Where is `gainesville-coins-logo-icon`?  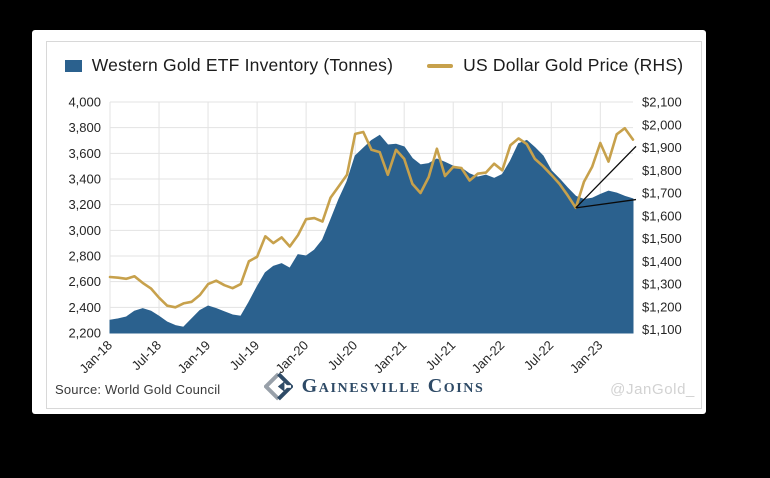
gainesville-coins-logo-icon is located at coordinates (278, 386).